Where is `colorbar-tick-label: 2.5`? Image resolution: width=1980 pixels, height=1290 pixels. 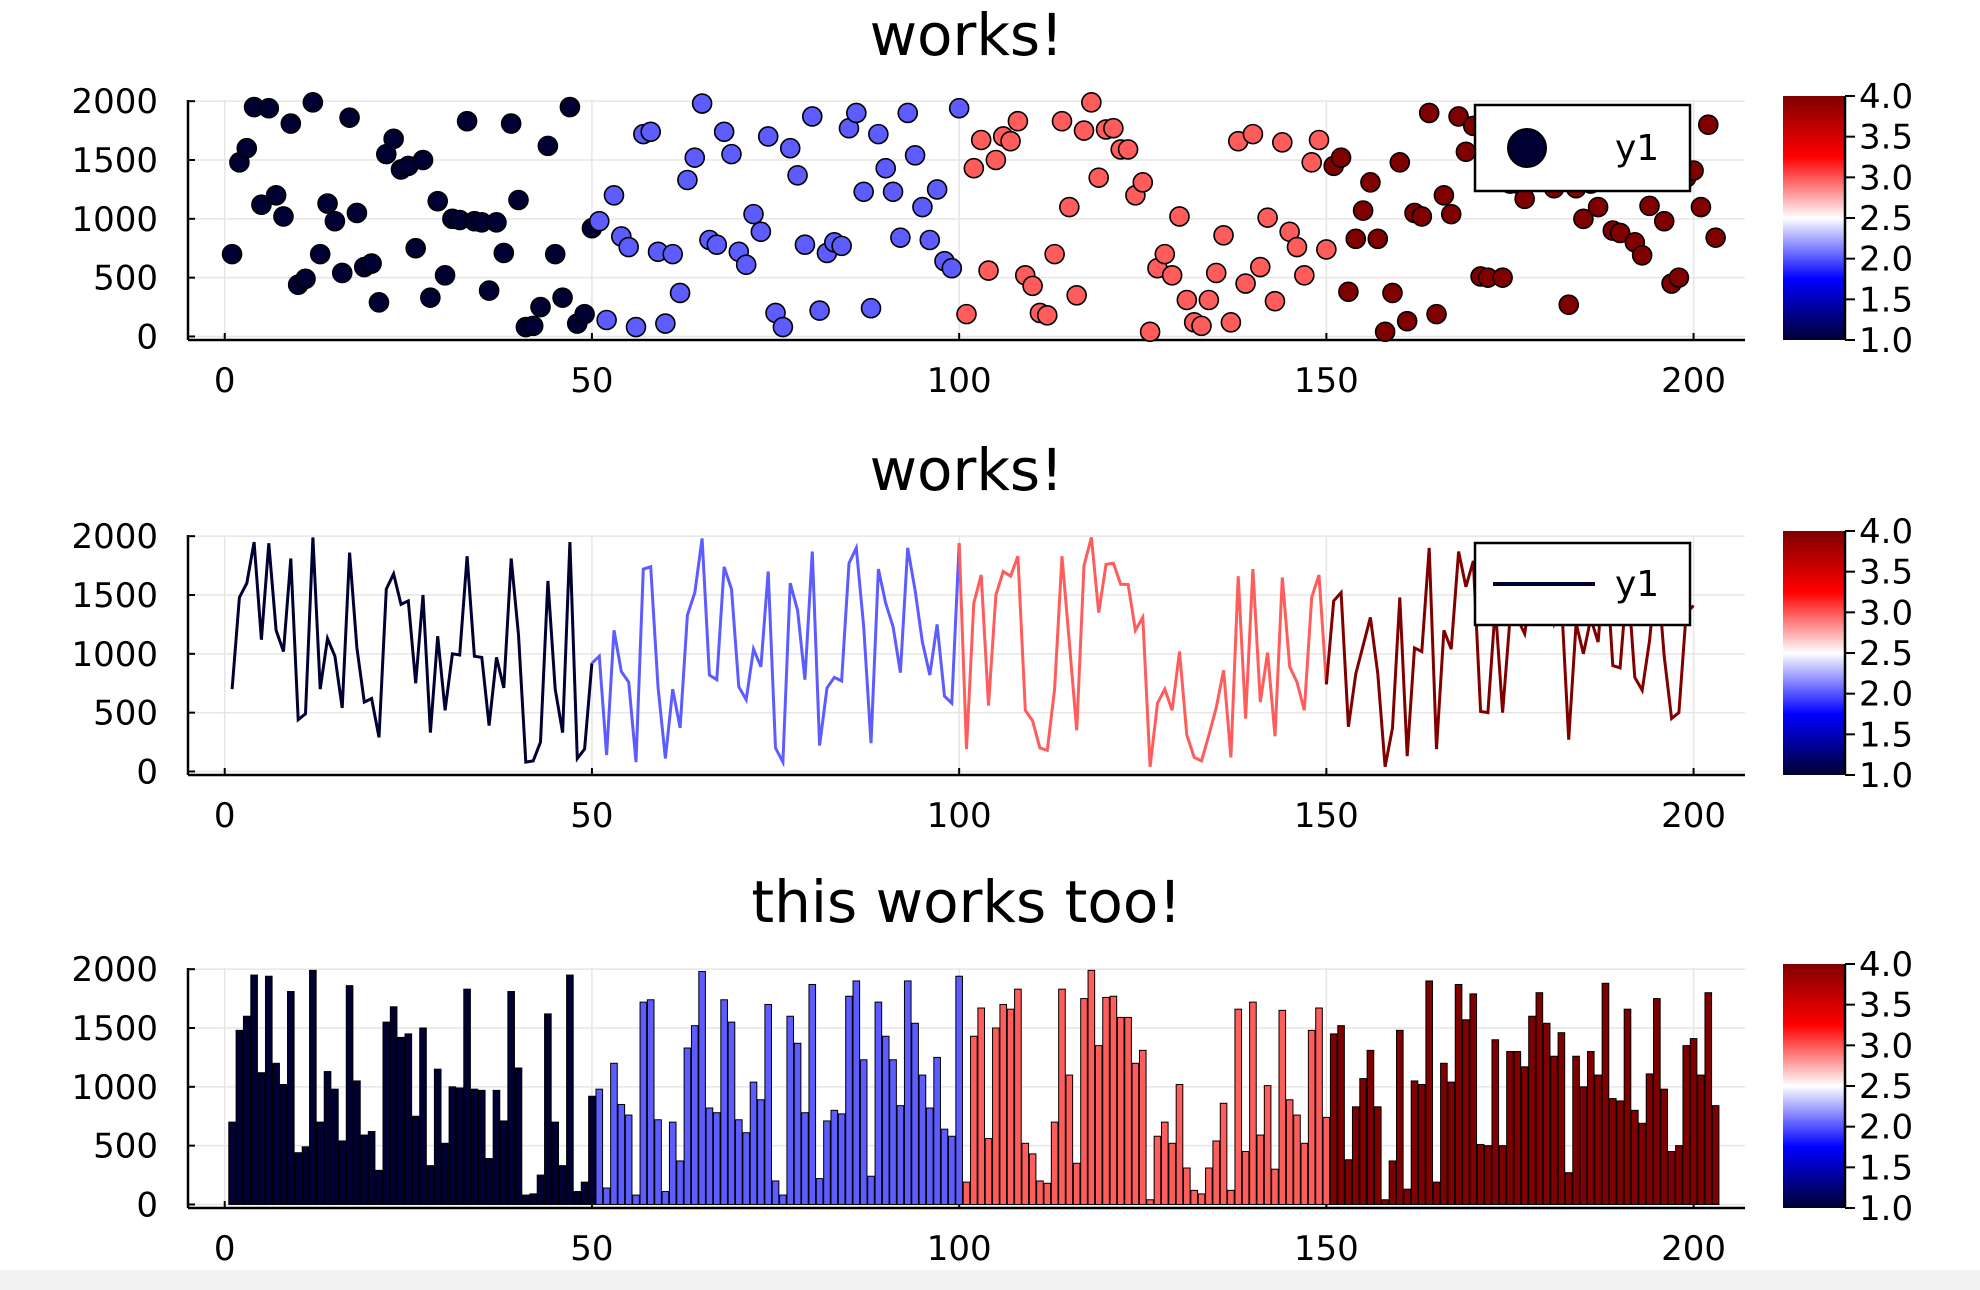 colorbar-tick-label: 2.5 is located at coordinates (1886, 654).